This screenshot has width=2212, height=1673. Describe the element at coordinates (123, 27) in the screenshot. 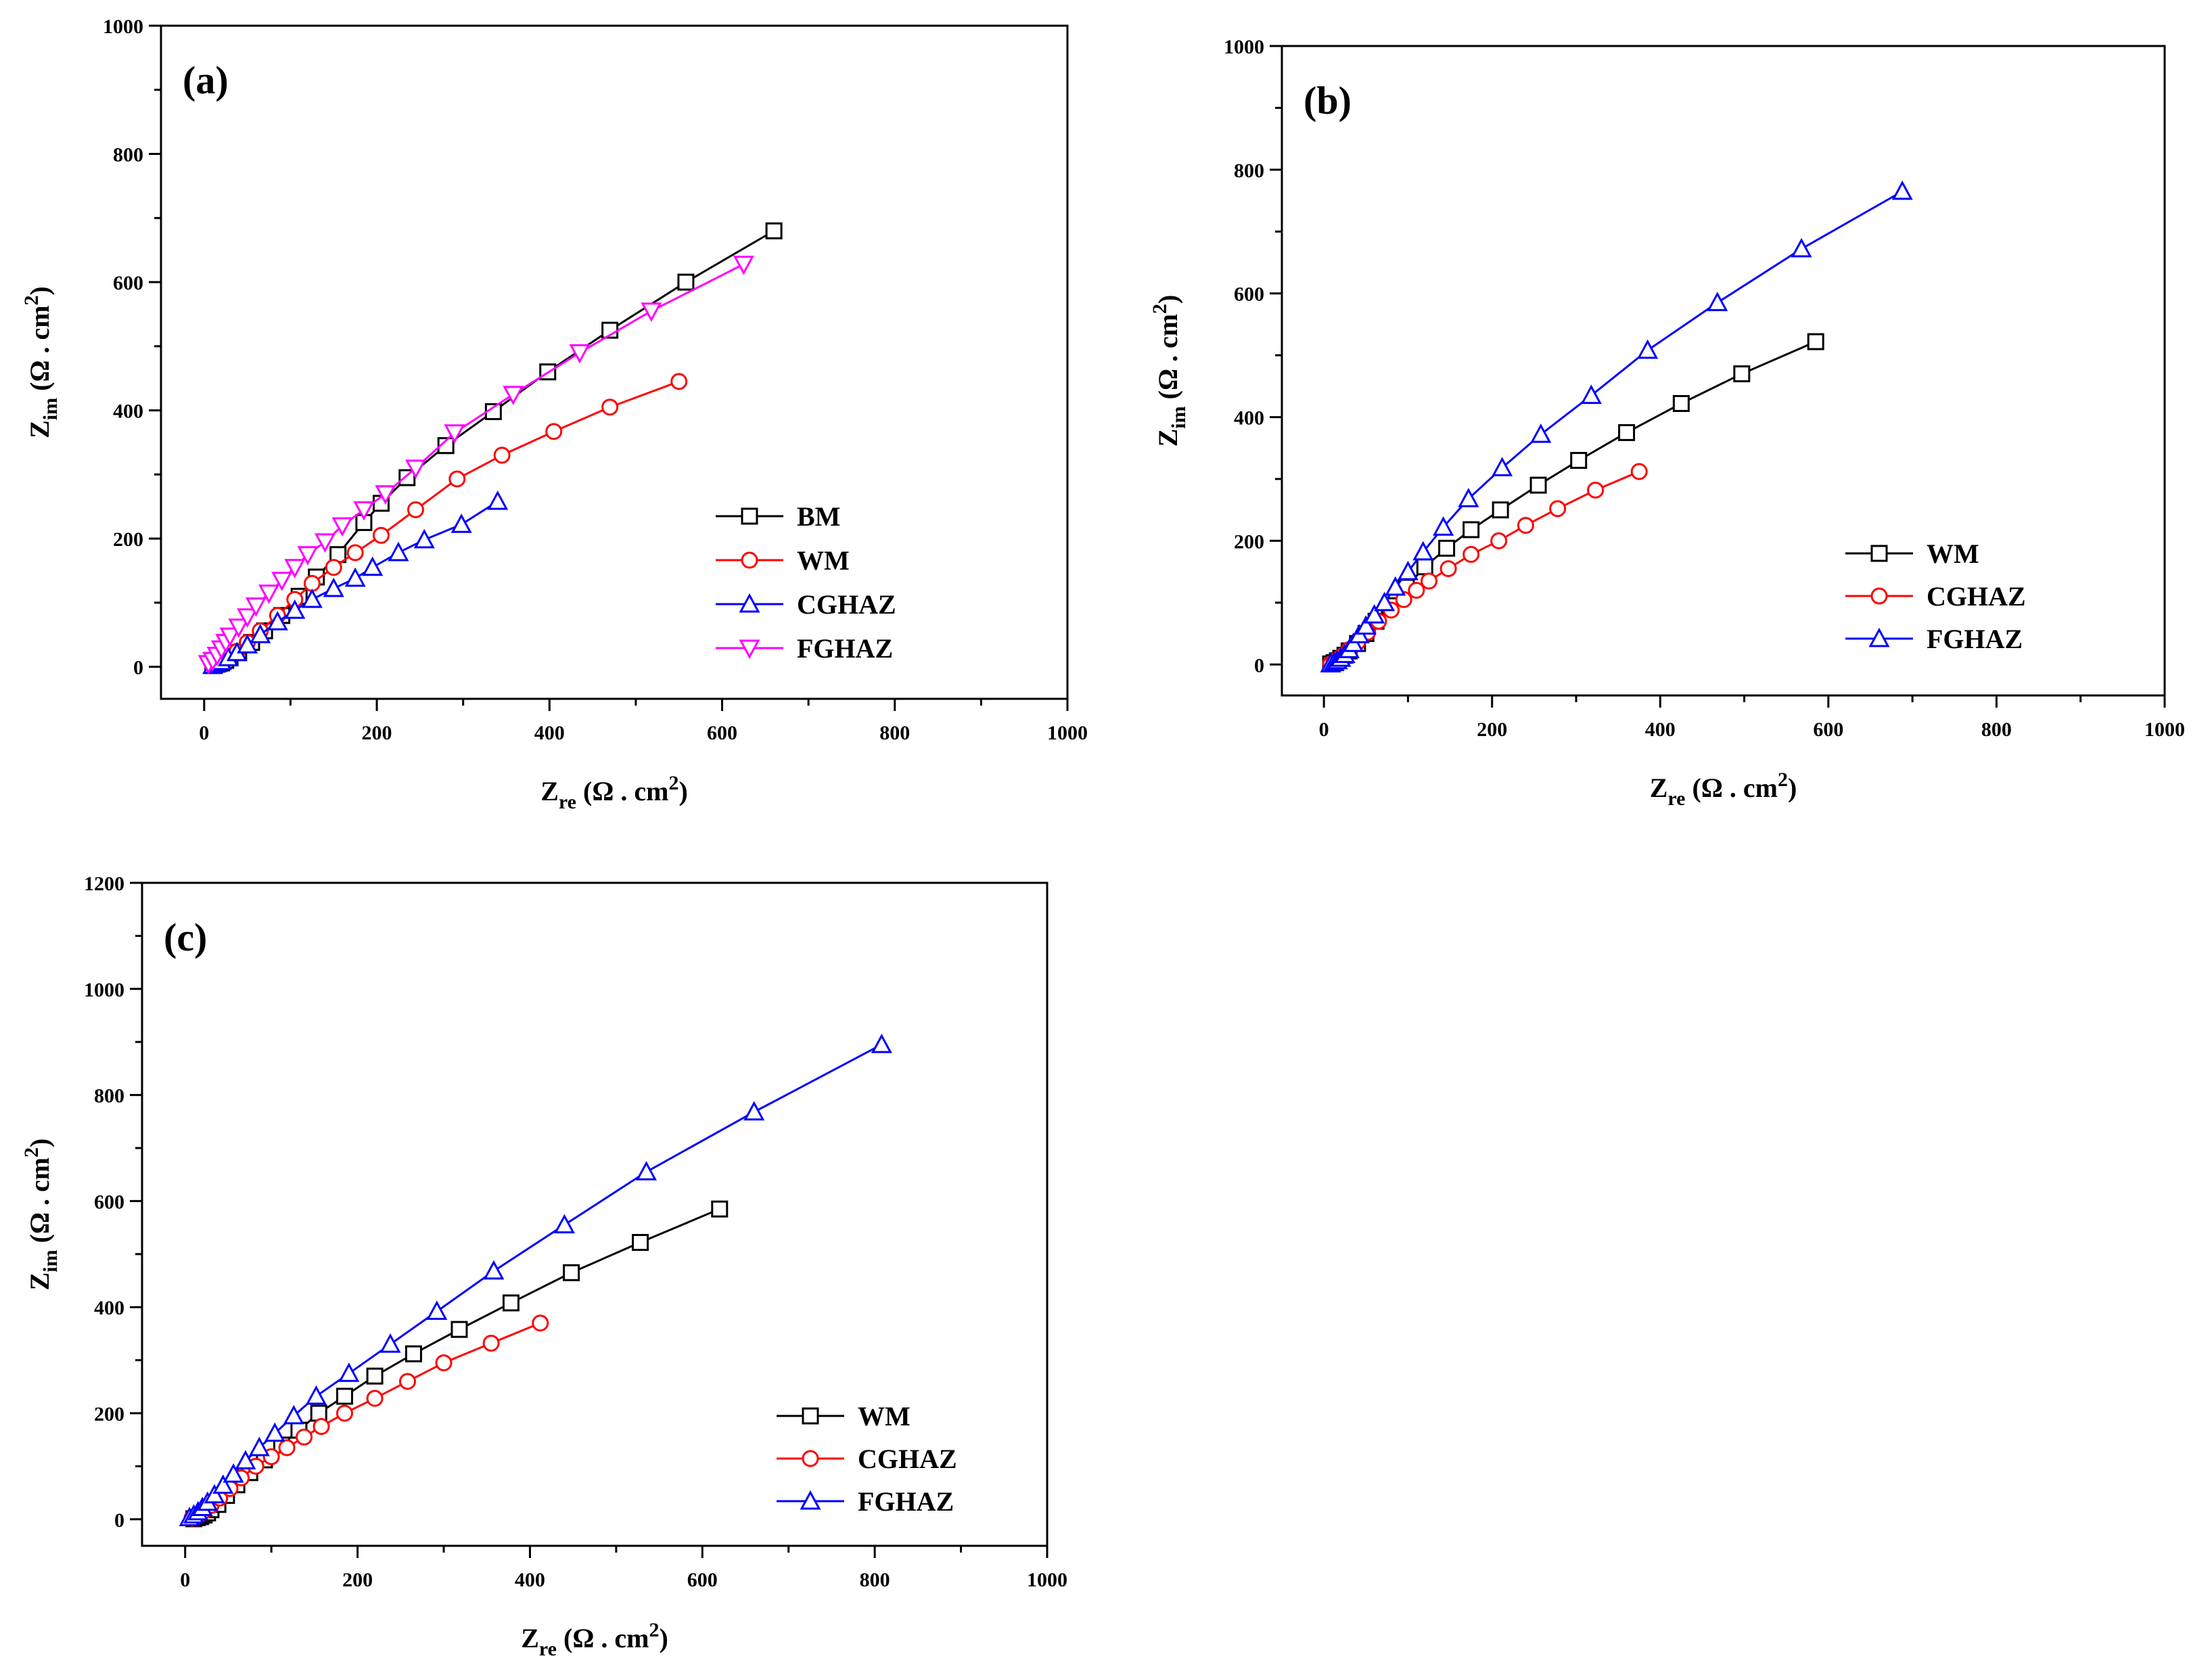

I see `y-tick-label: 1000` at that location.